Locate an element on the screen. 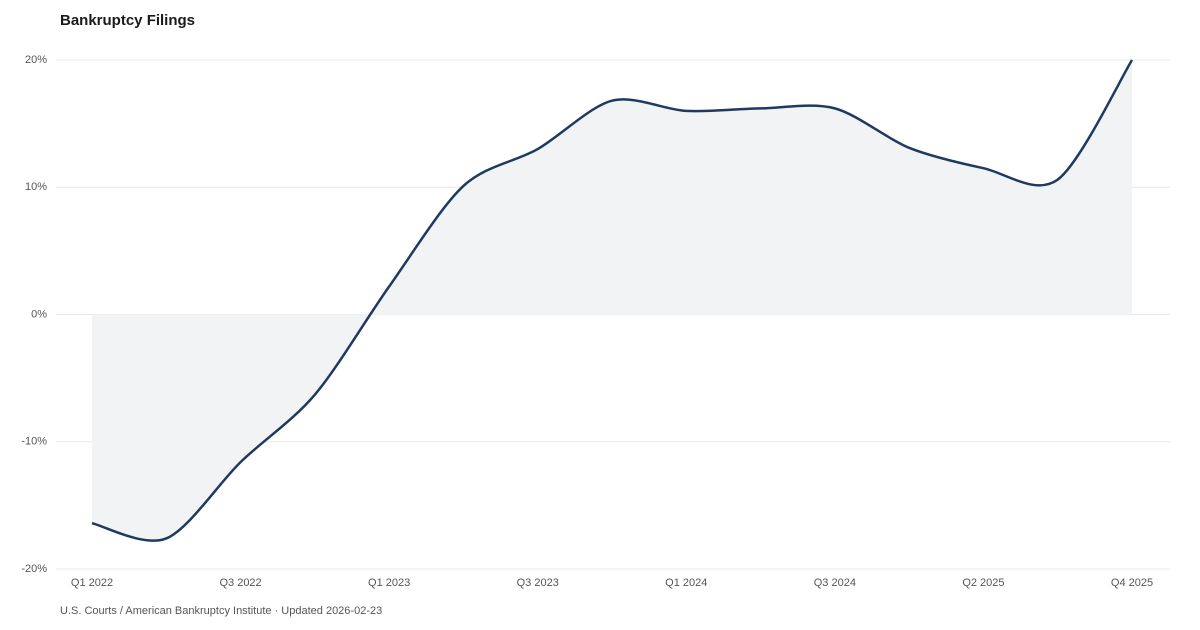 The width and height of the screenshot is (1200, 630). y-tick-label: 20% is located at coordinates (36, 60).